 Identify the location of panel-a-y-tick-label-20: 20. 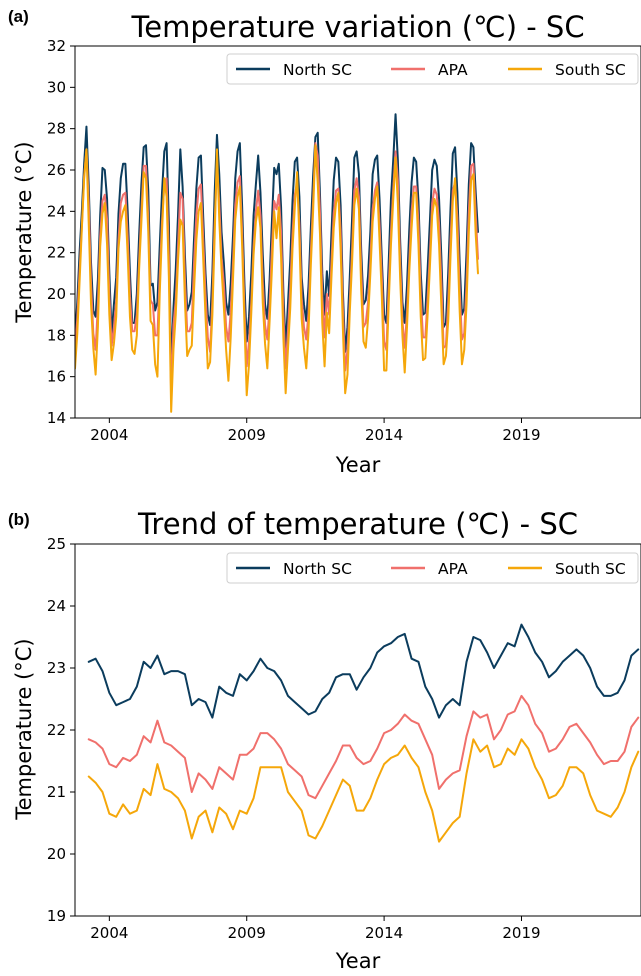
(56, 294).